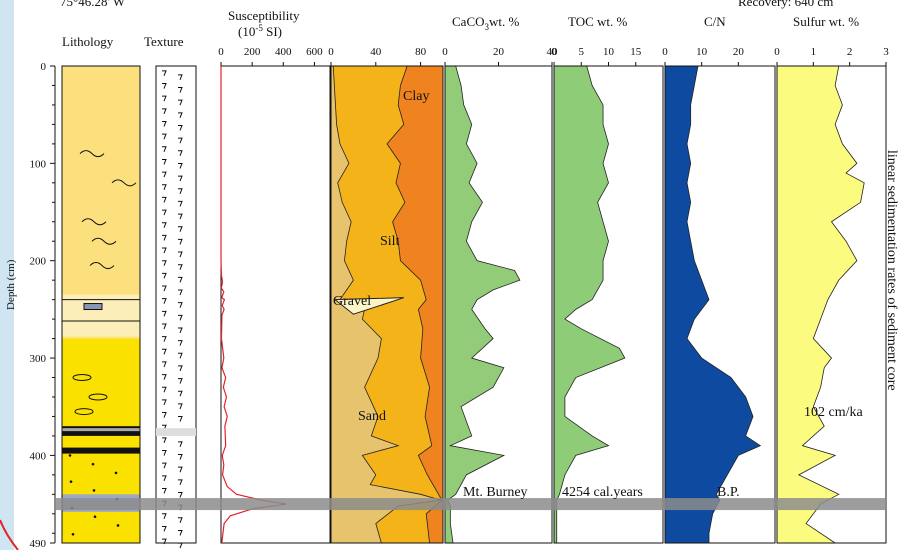  I want to click on susceptibility-title: Susceptibility, so click(264, 15).